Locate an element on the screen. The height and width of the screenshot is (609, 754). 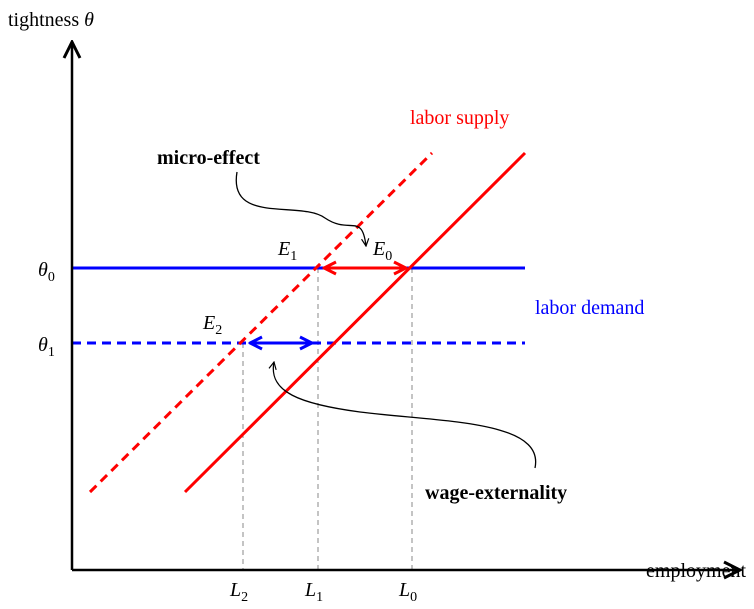
x-tick-label: L2 is located at coordinates (238, 592).